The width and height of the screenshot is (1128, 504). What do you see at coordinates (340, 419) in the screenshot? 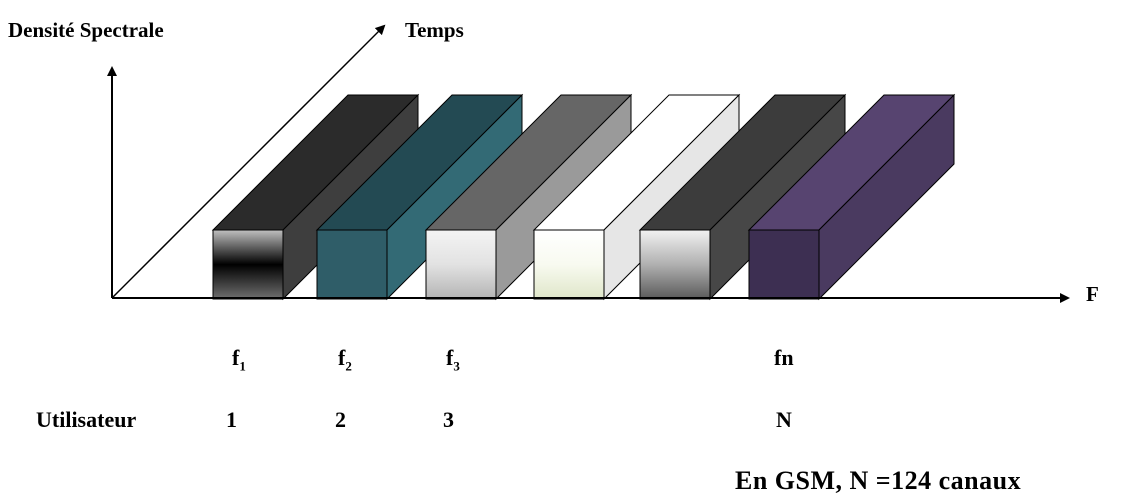
I see `user-label-2: 2` at bounding box center [340, 419].